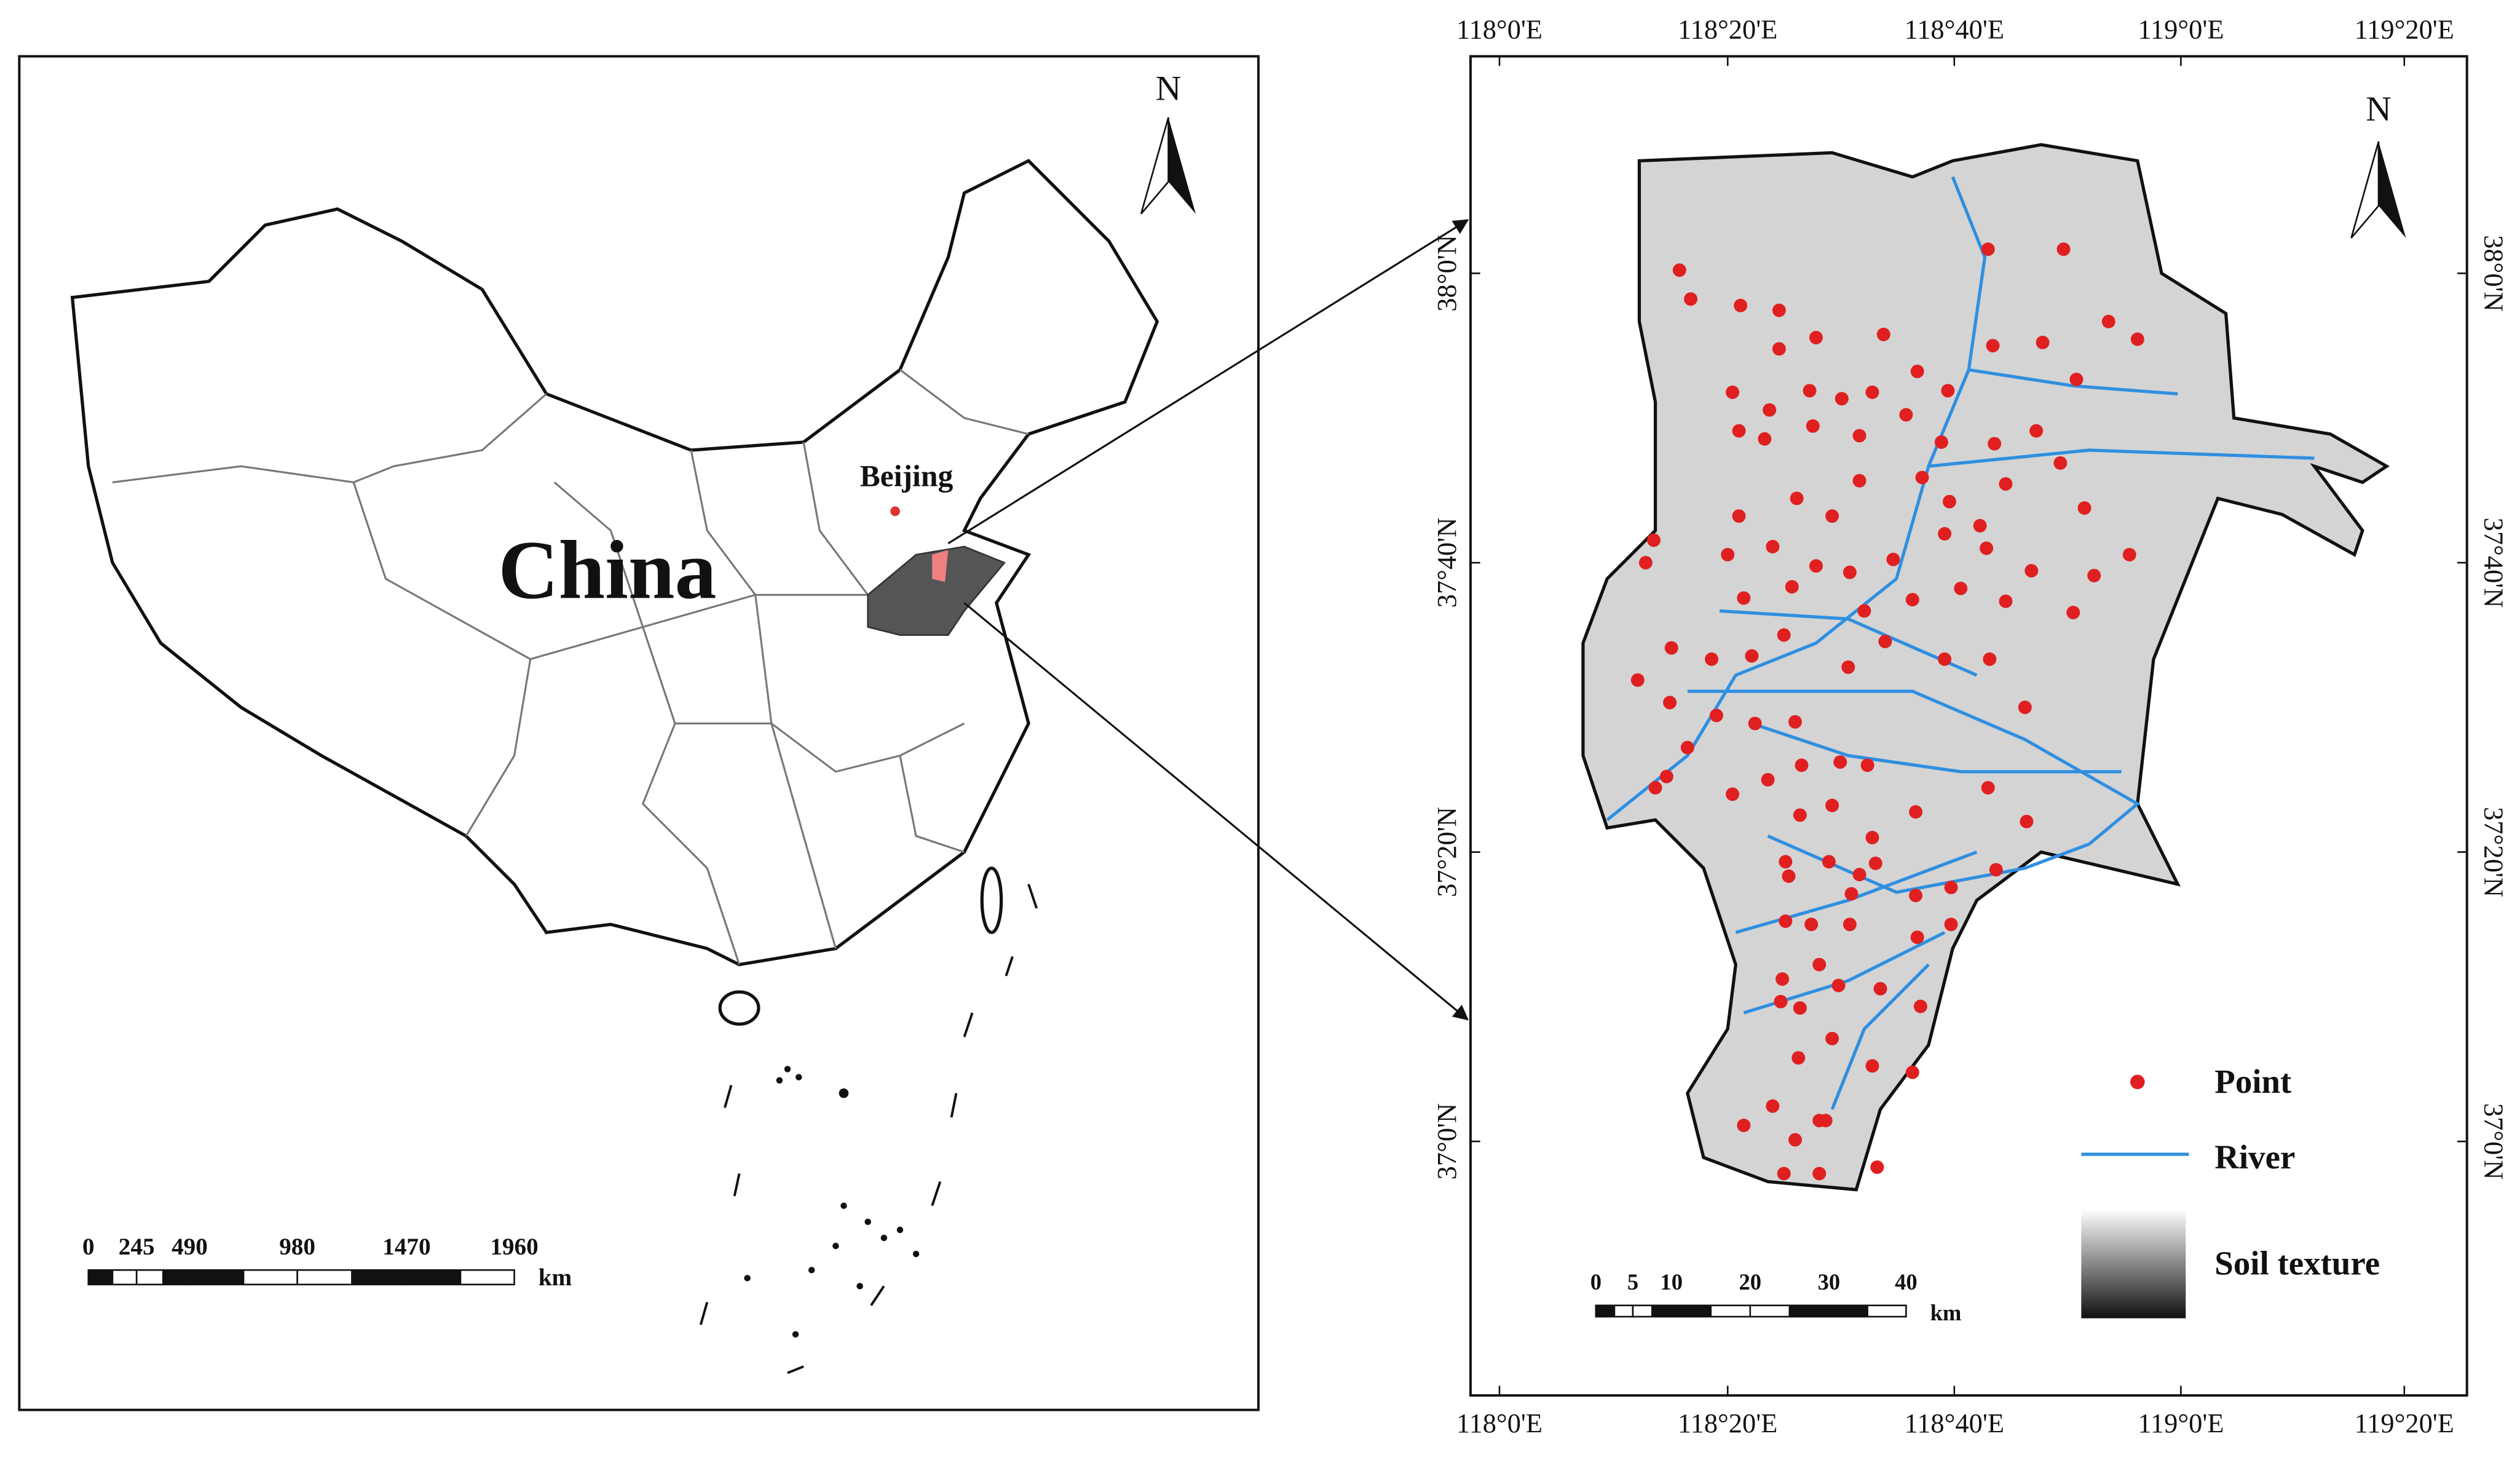  Describe the element at coordinates (570, 667) in the screenshot. I see `province-lines` at that location.